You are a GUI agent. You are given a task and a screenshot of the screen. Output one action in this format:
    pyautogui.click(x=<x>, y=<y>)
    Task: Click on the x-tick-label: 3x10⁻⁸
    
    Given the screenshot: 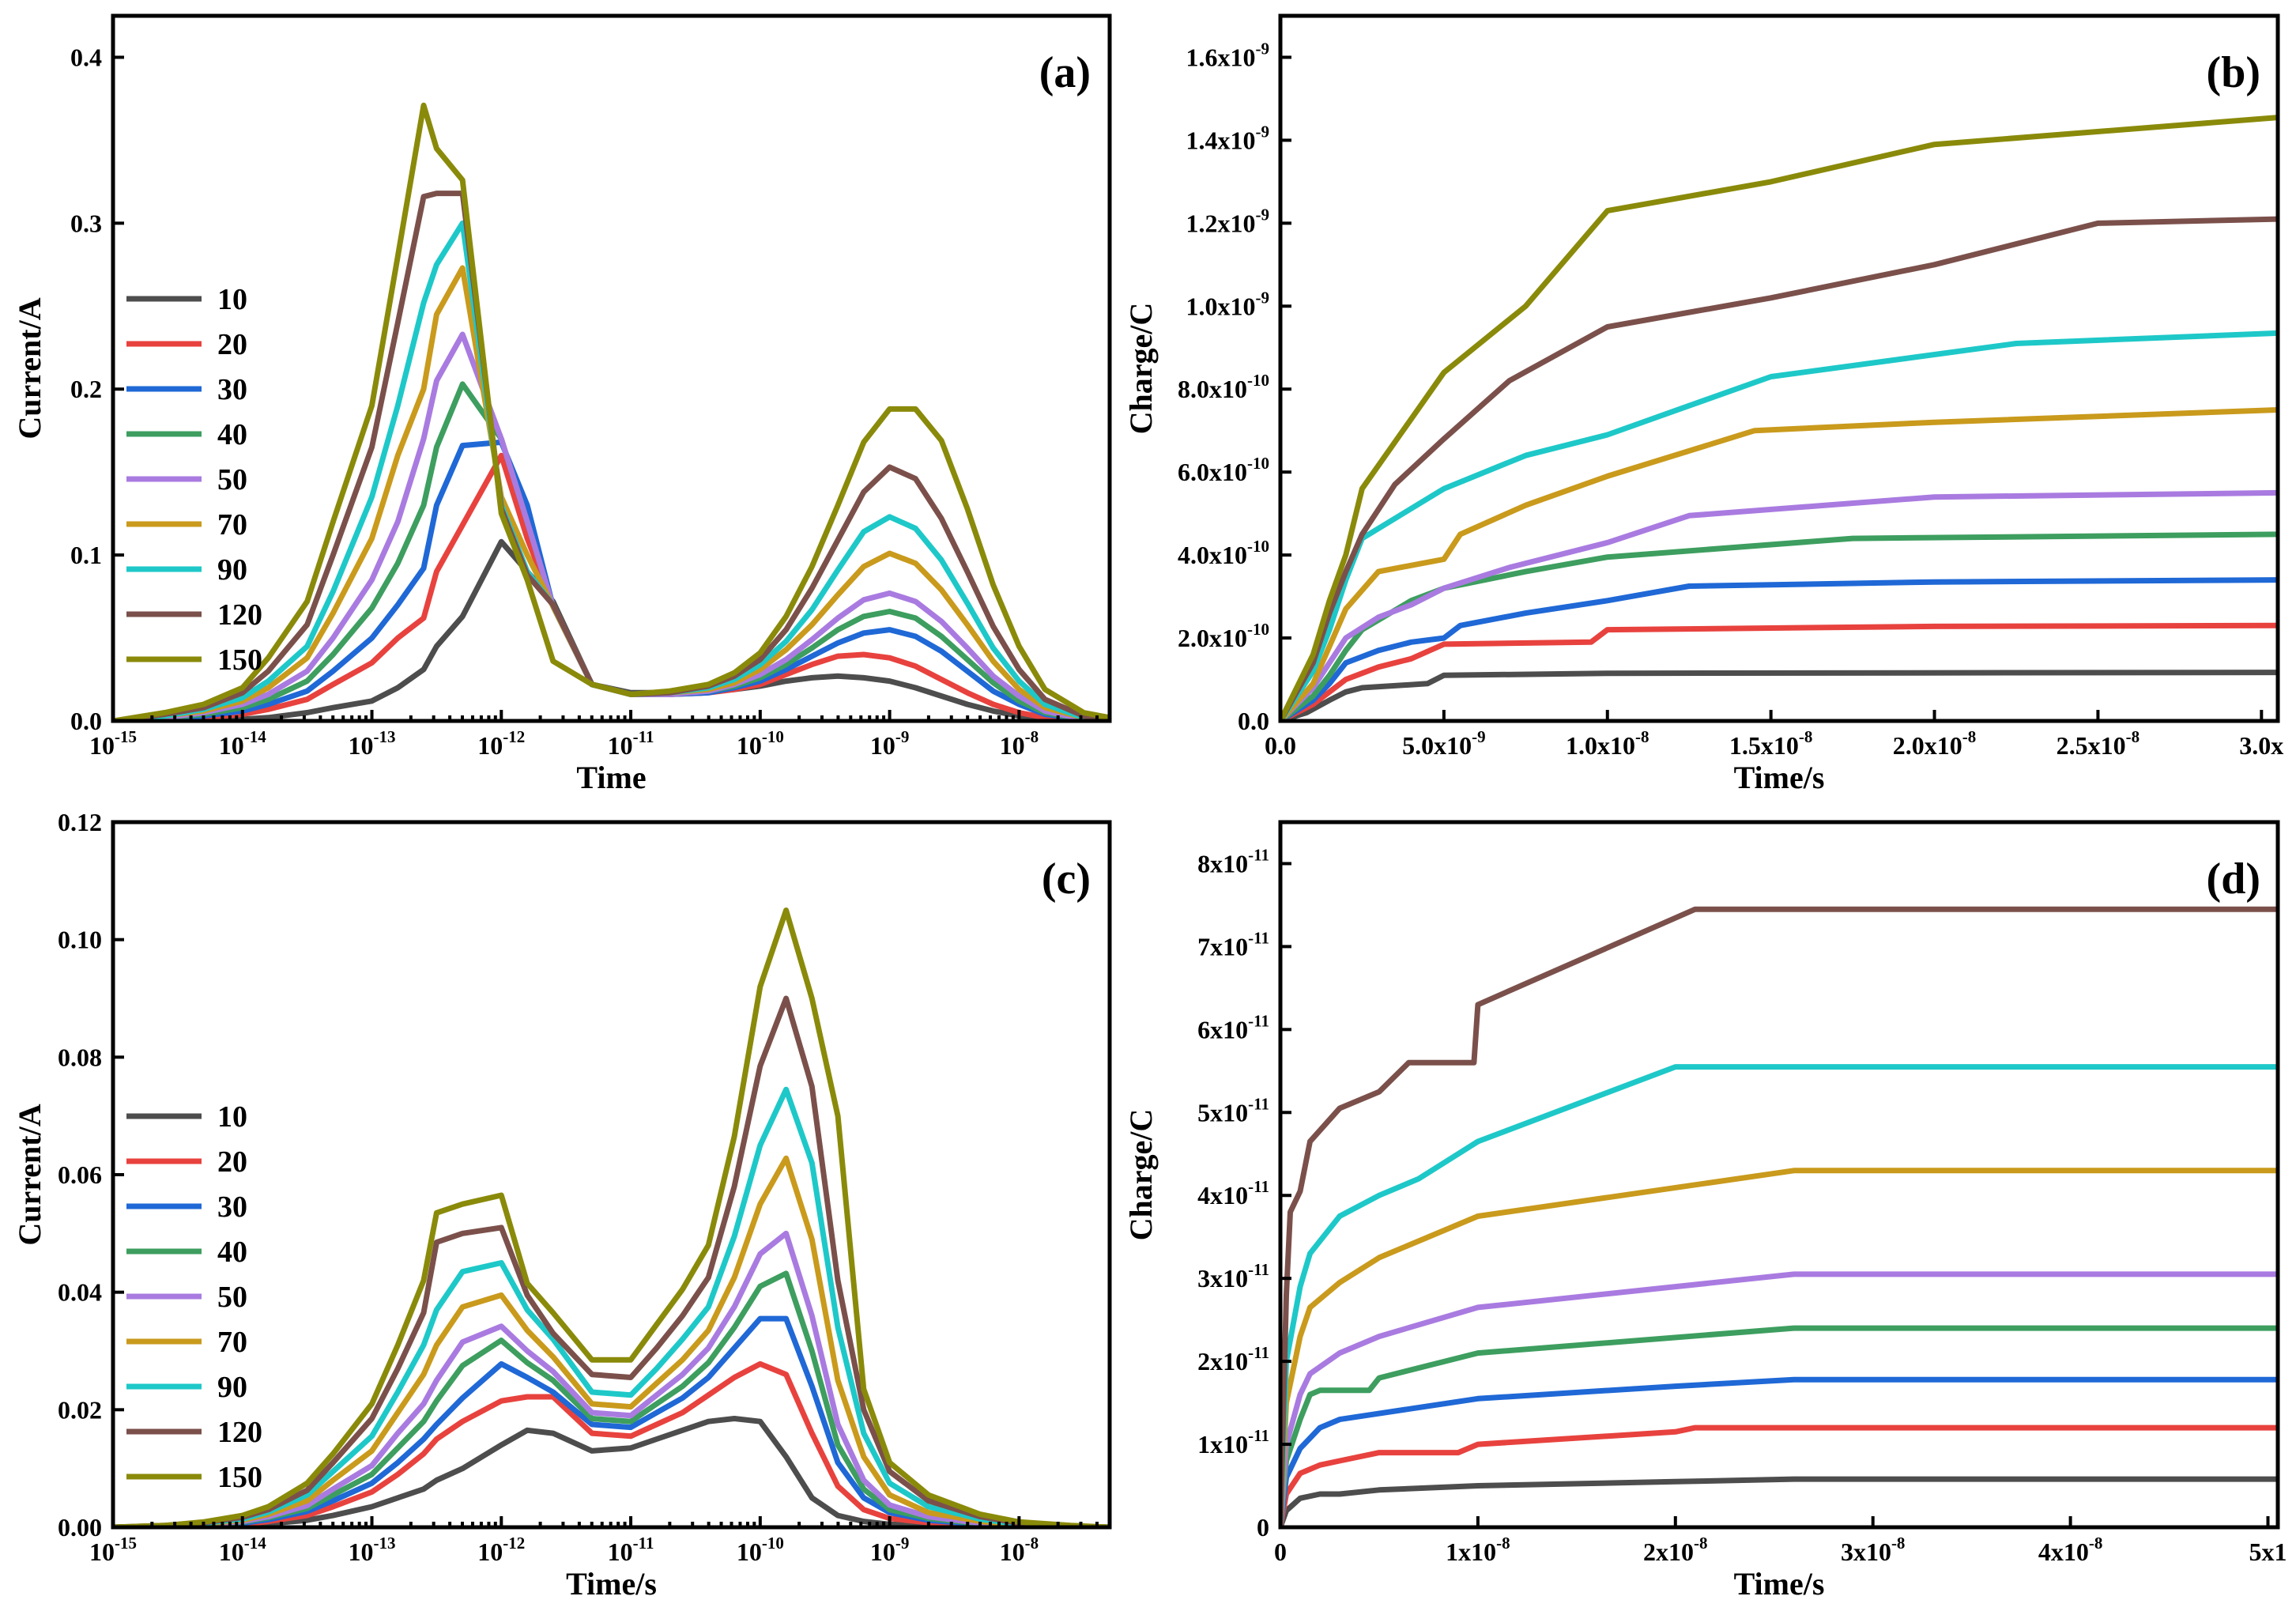 What is the action you would take?
    pyautogui.click(x=1873, y=1550)
    